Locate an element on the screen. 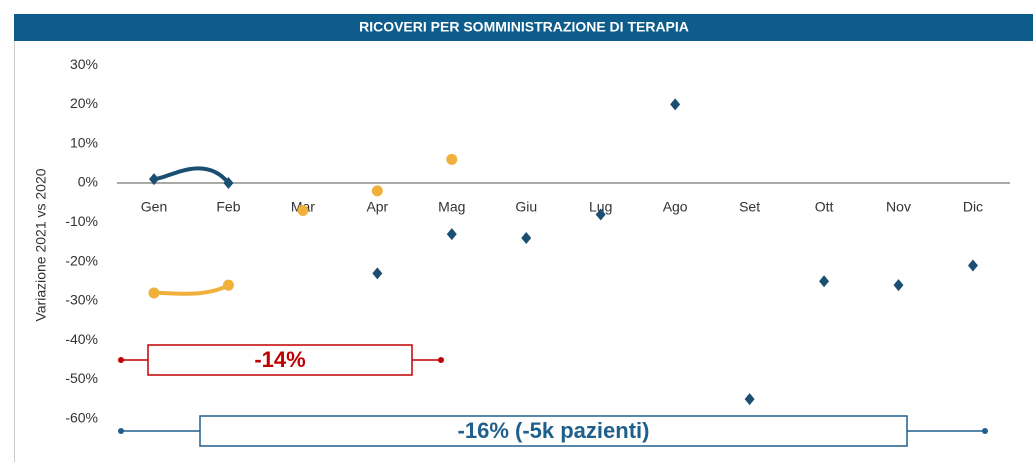  x-tick-label: Ott is located at coordinates (824, 207).